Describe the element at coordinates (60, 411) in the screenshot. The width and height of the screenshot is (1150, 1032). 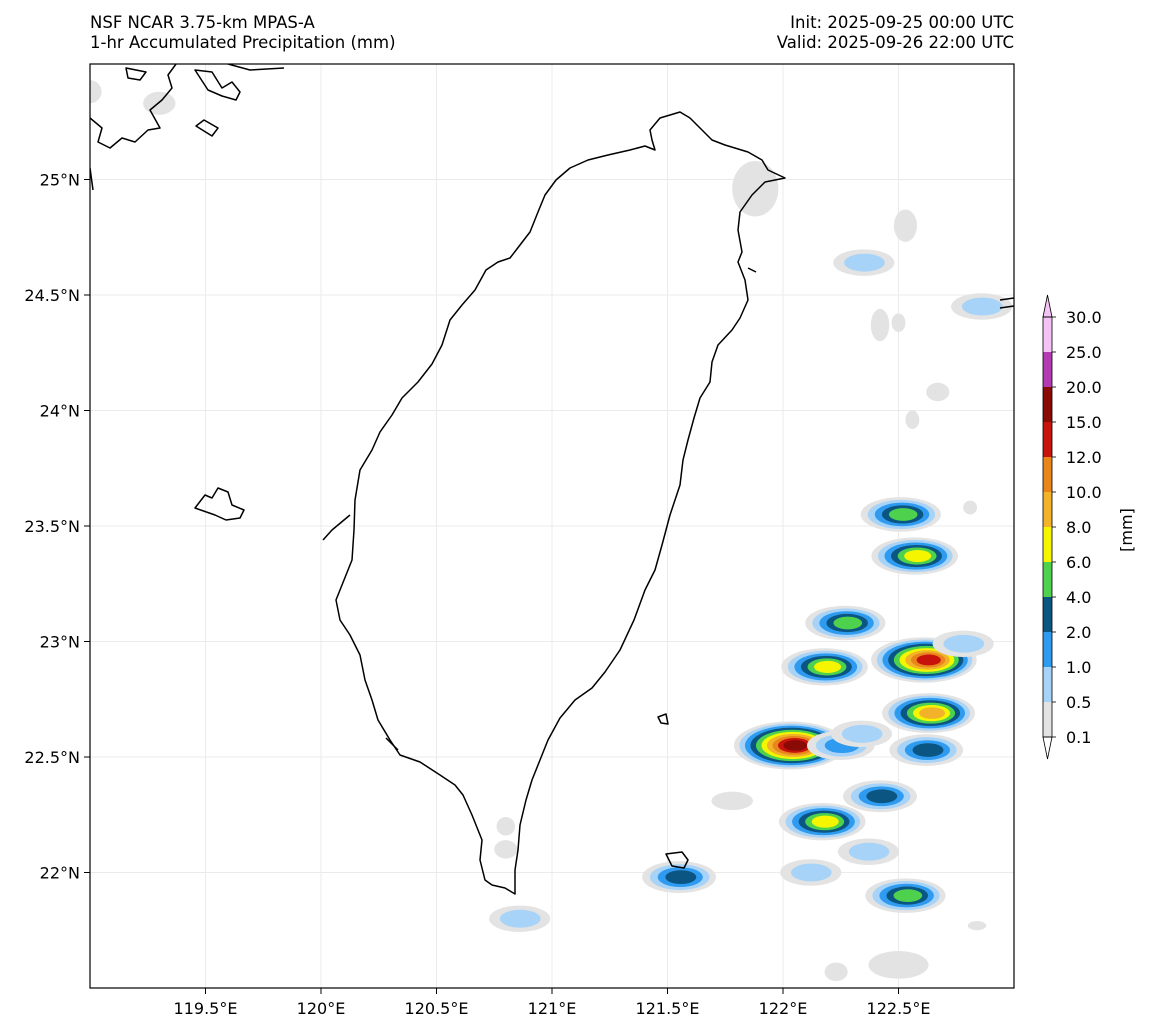
I see `lat-tick-label: 24°N` at that location.